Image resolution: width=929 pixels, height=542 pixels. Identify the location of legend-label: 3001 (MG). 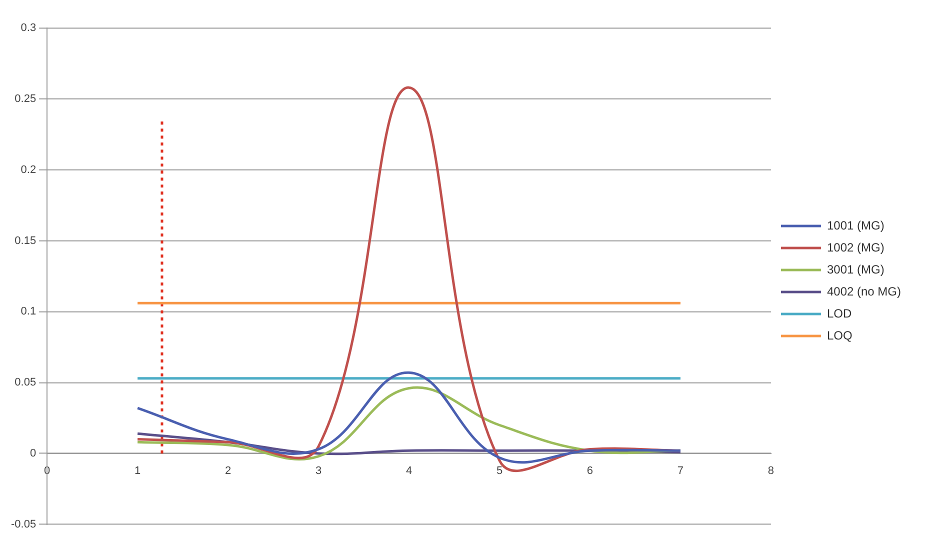
(855, 269).